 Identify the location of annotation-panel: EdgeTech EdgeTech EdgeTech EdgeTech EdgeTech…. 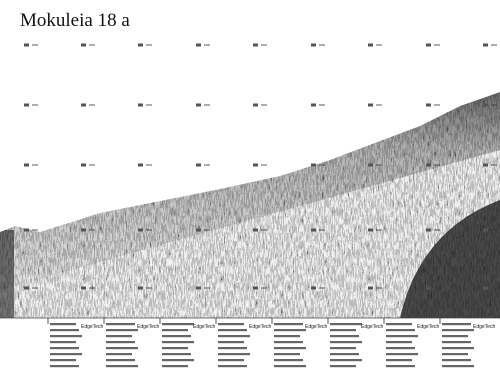
(271, 343).